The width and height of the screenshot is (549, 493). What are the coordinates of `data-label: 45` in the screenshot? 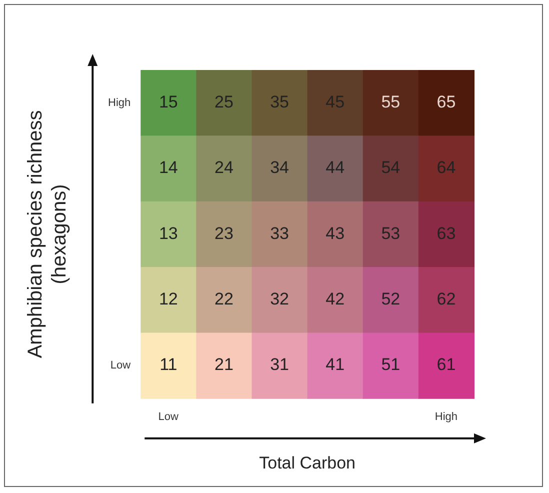 It's located at (335, 102).